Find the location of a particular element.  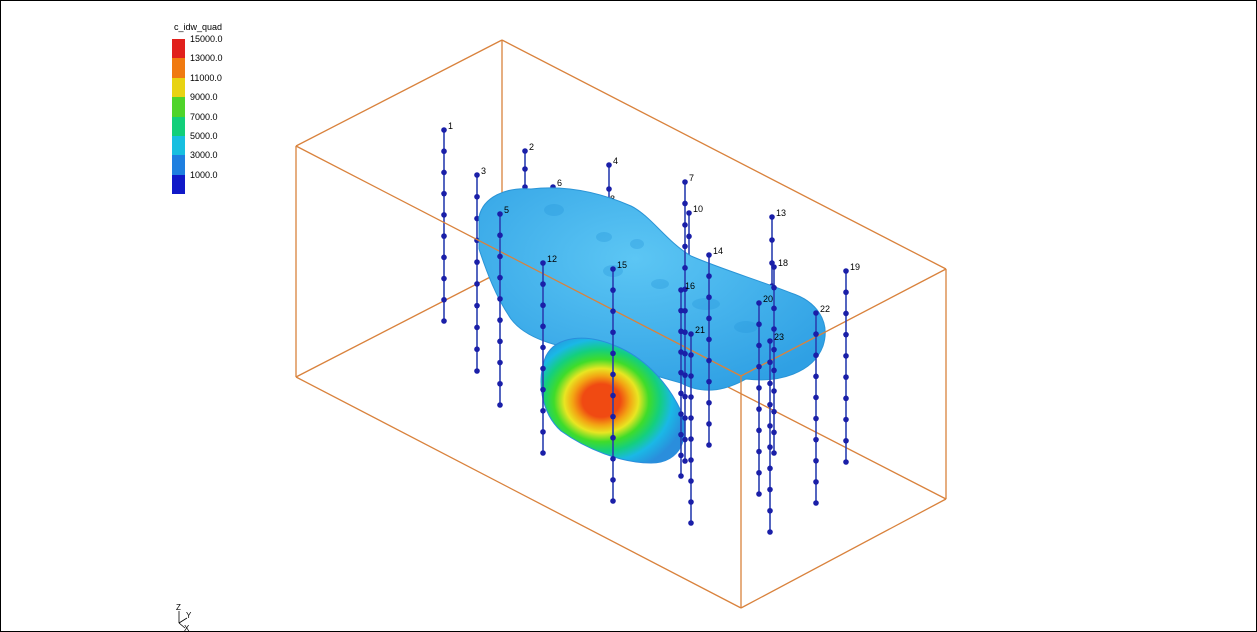

legend-entry: 13000.0 is located at coordinates (212, 65).